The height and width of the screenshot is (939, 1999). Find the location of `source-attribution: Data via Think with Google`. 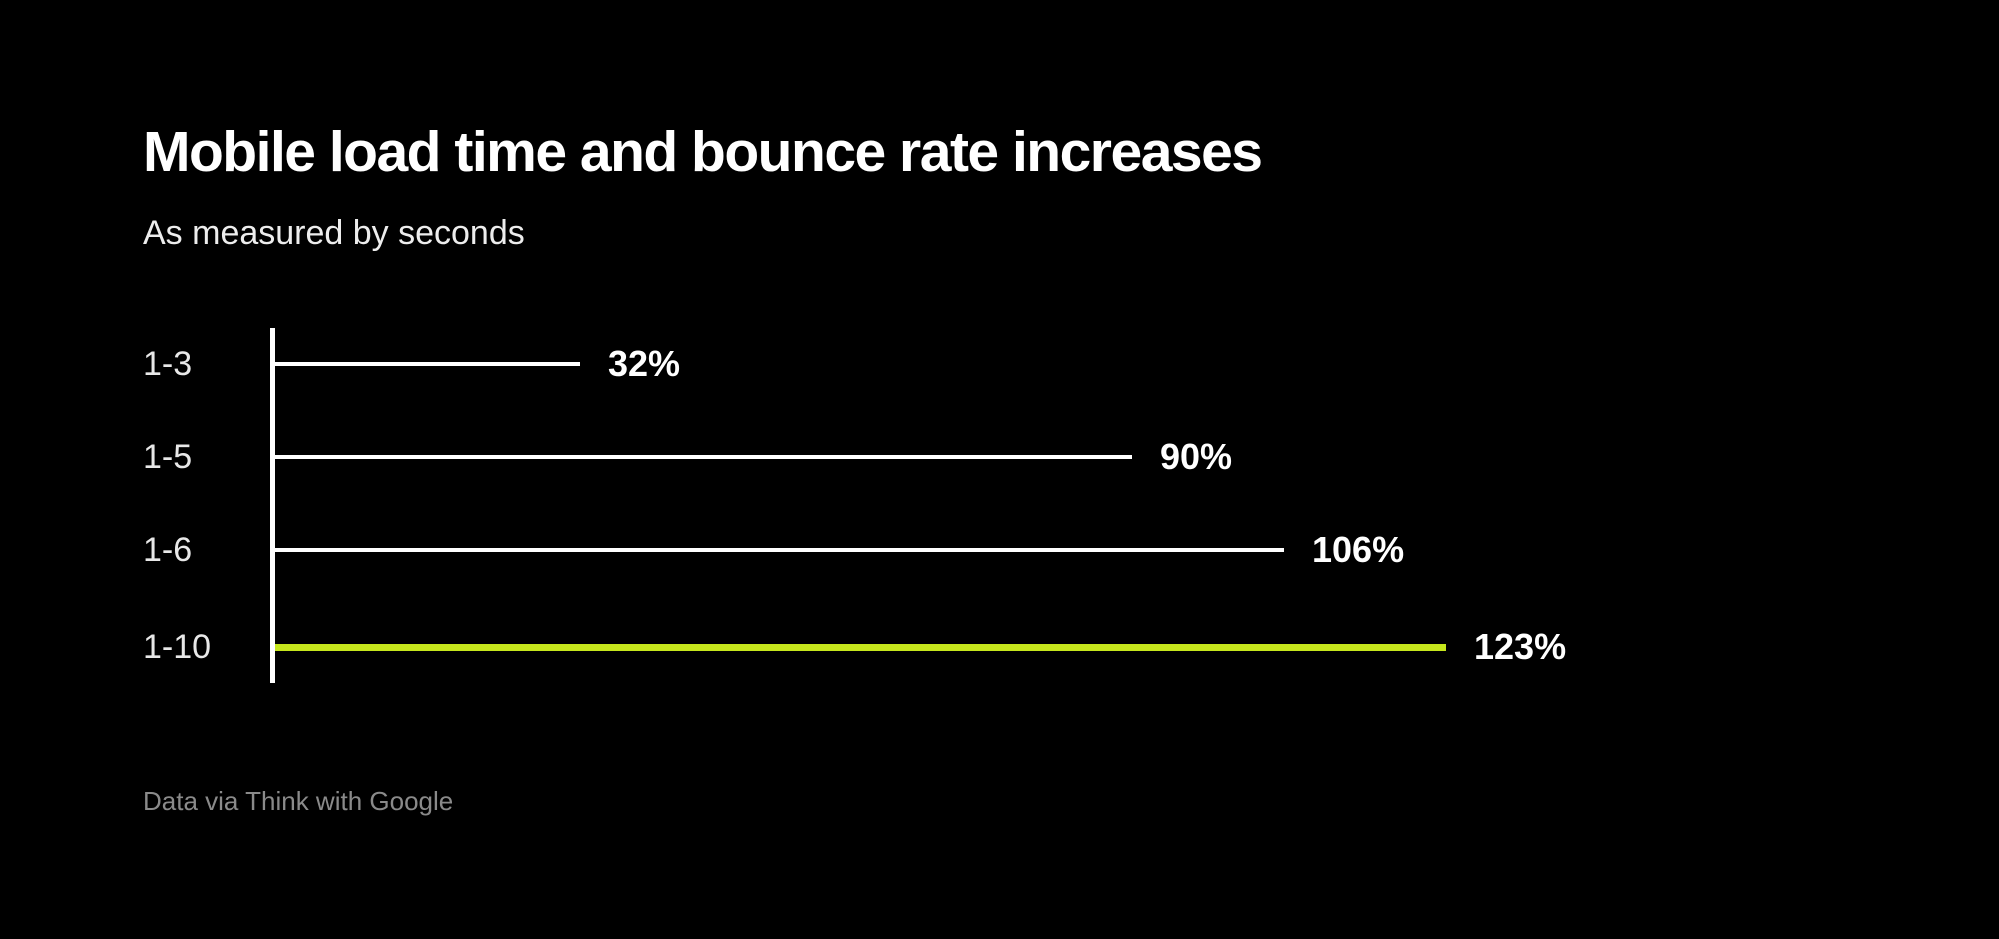

source-attribution: Data via Think with Google is located at coordinates (298, 801).